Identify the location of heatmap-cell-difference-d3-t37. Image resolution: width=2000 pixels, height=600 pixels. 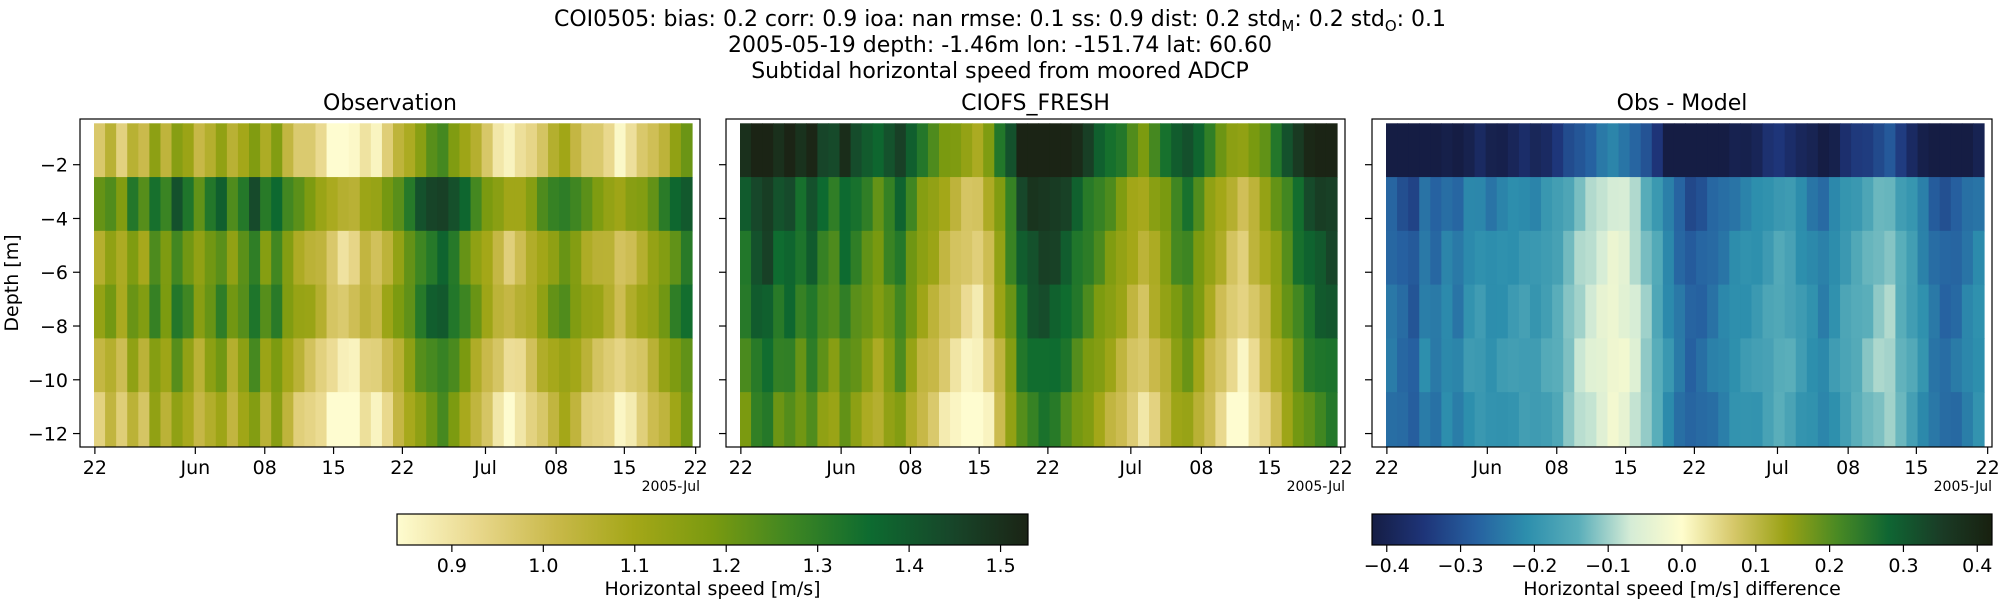
(1801, 311).